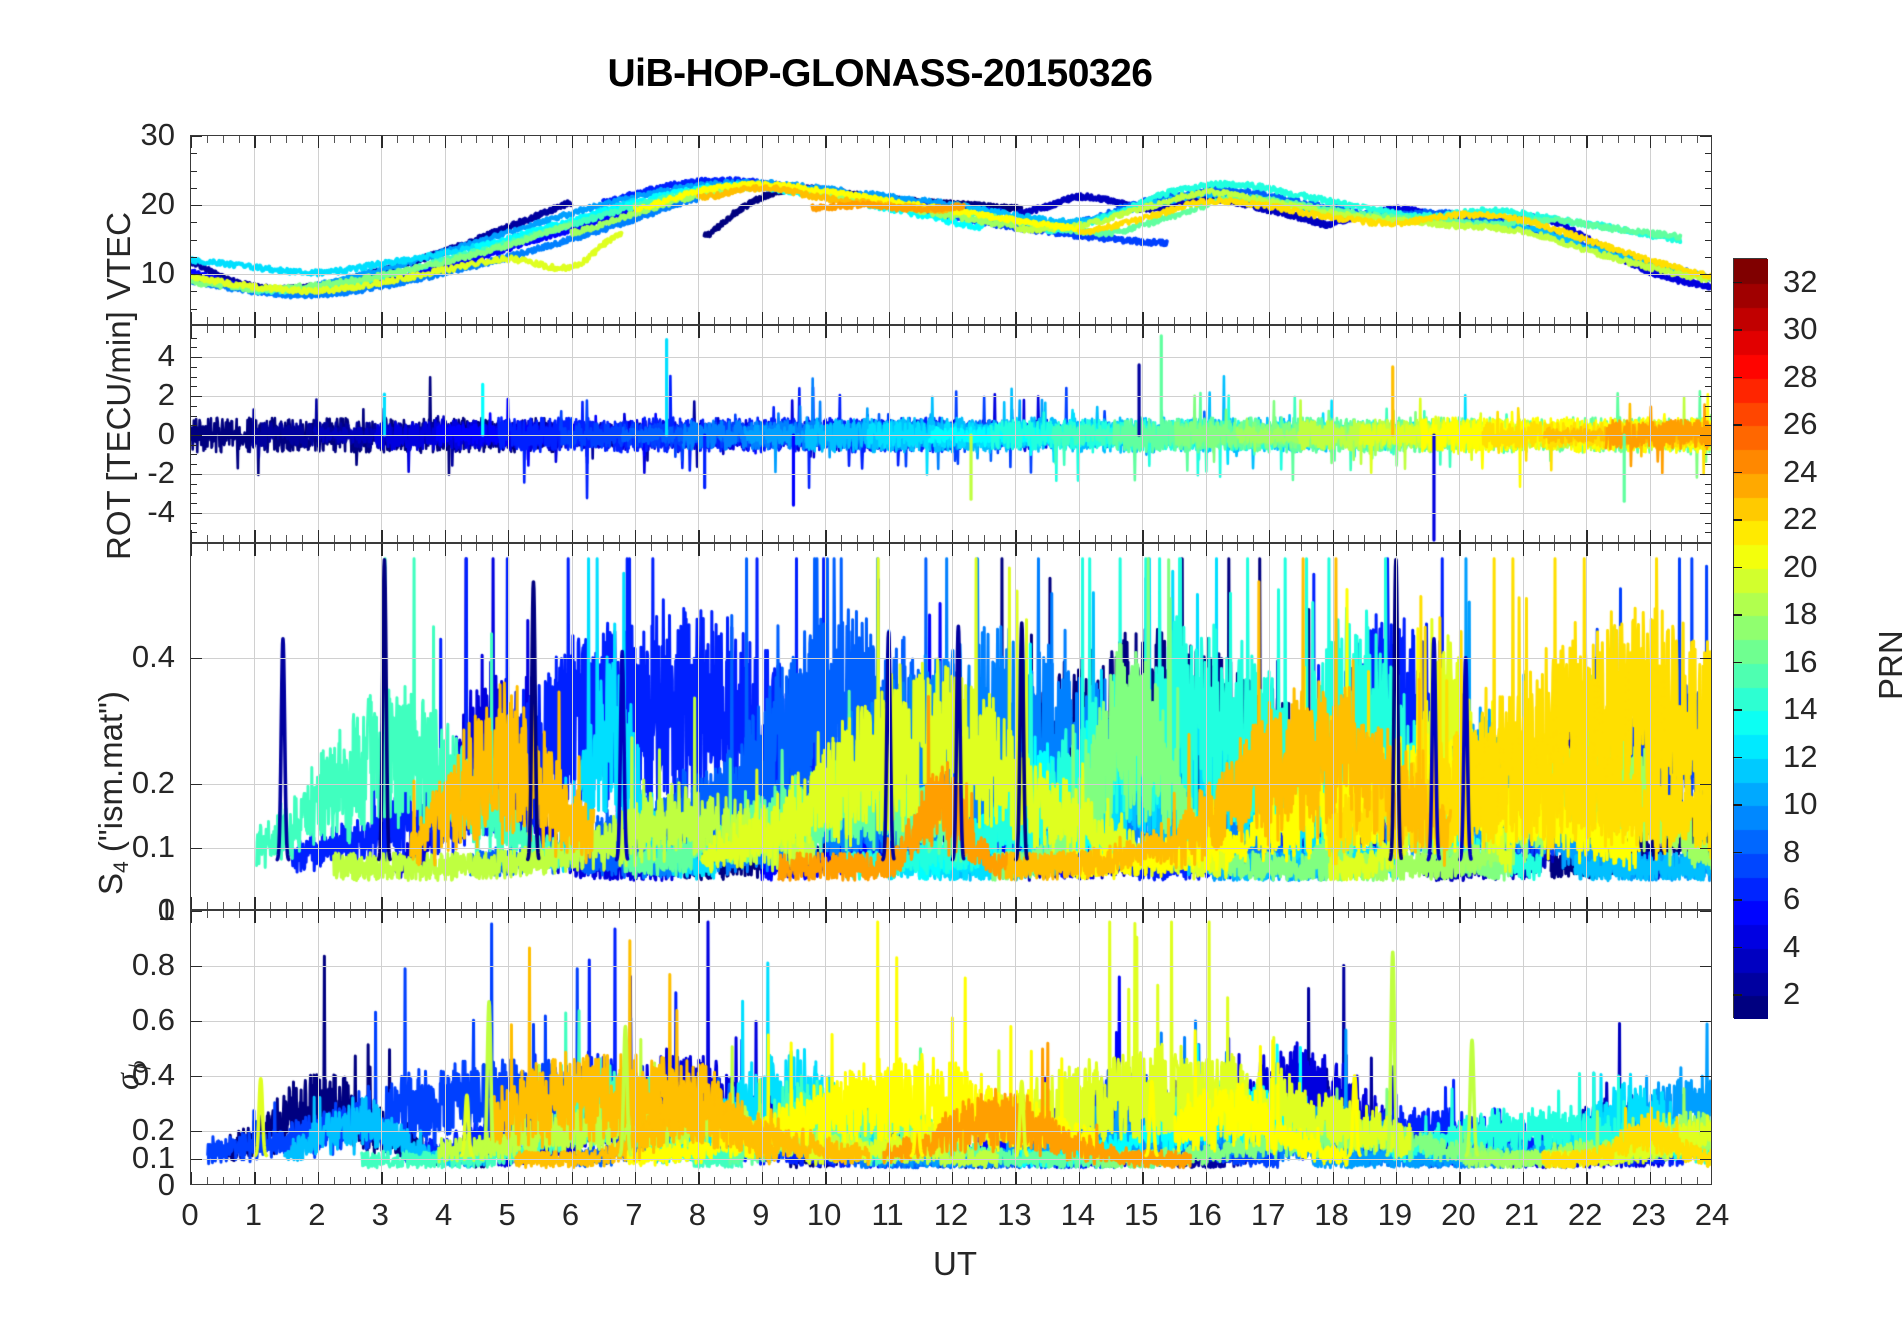 The height and width of the screenshot is (1330, 1902). Describe the element at coordinates (570, 1214) in the screenshot. I see `x-tick-label: 6` at that location.